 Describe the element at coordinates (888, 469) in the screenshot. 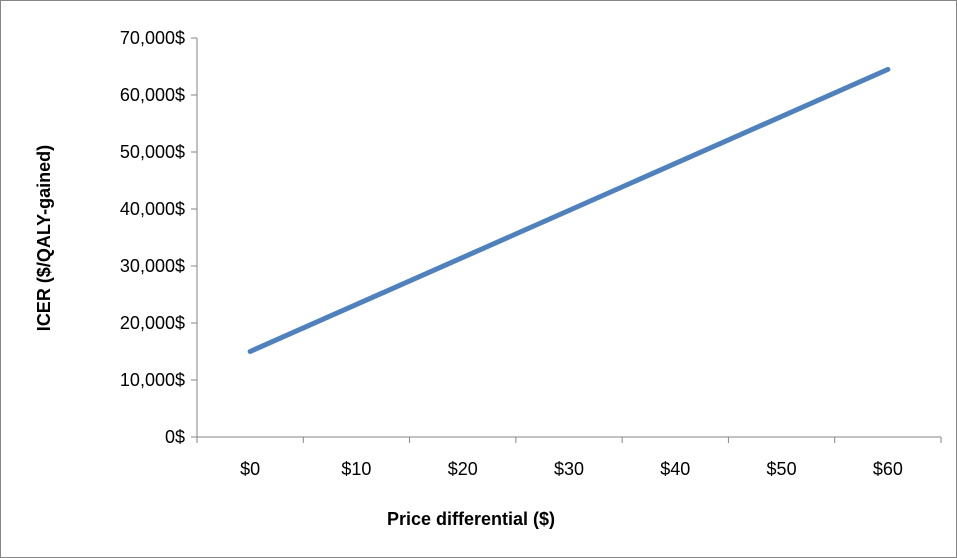

I see `x-tick-label: $60` at that location.